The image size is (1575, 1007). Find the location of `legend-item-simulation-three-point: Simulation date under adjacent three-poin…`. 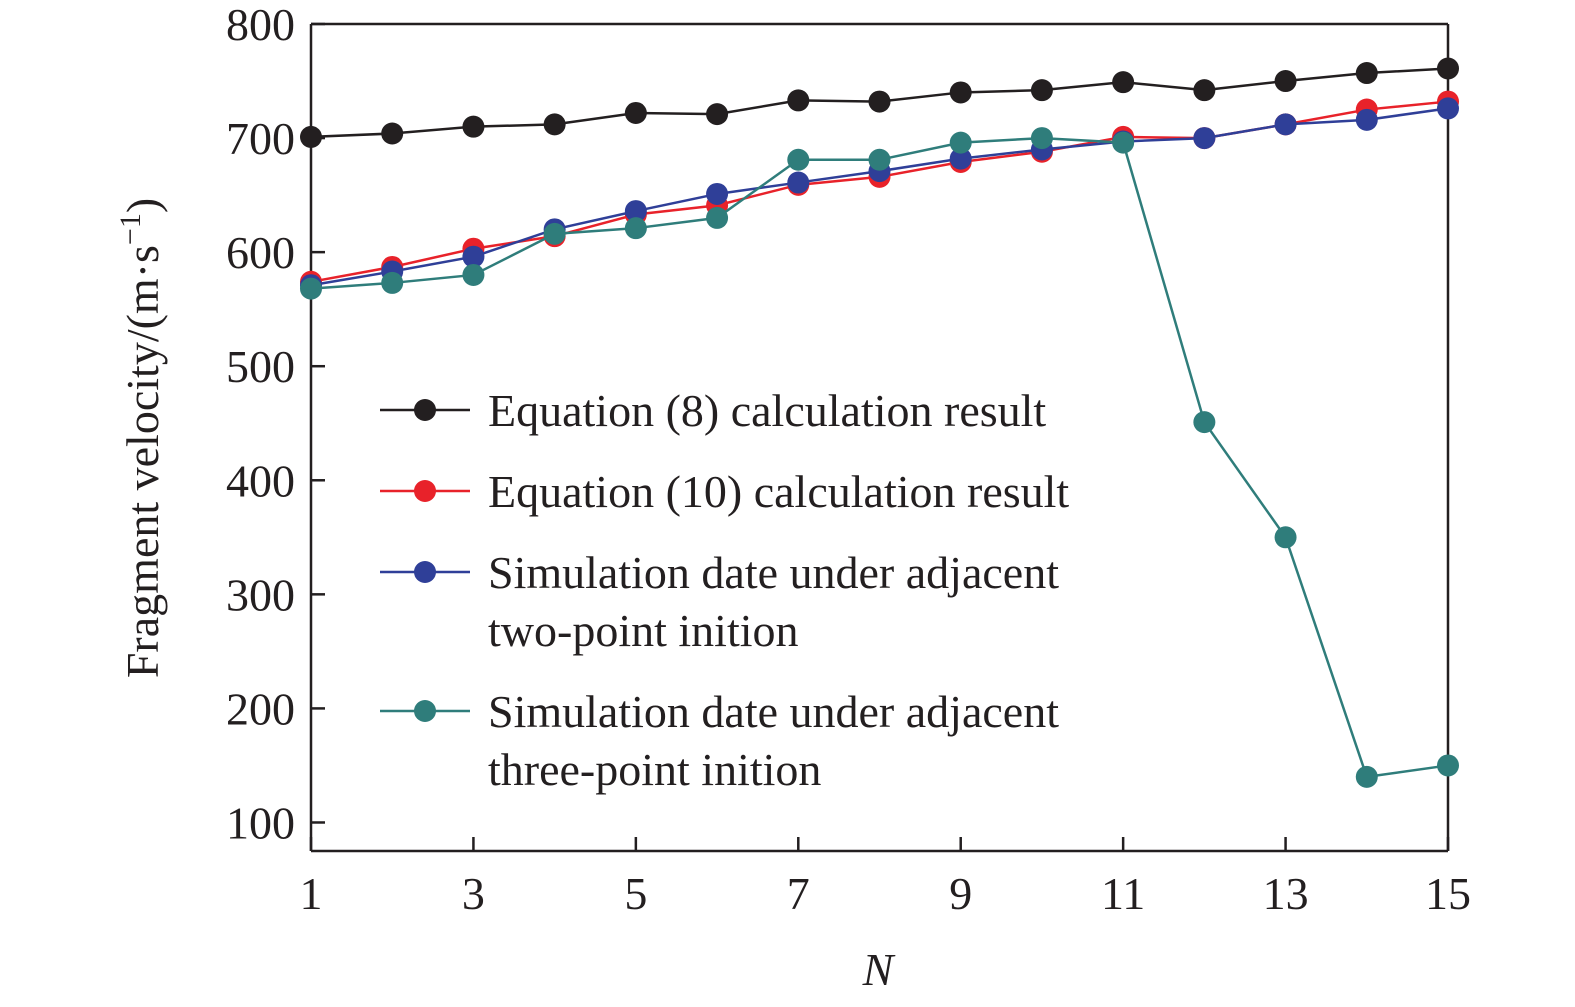

legend-item-simulation-three-point: Simulation date under adjacent three-poin… is located at coordinates (719, 740).